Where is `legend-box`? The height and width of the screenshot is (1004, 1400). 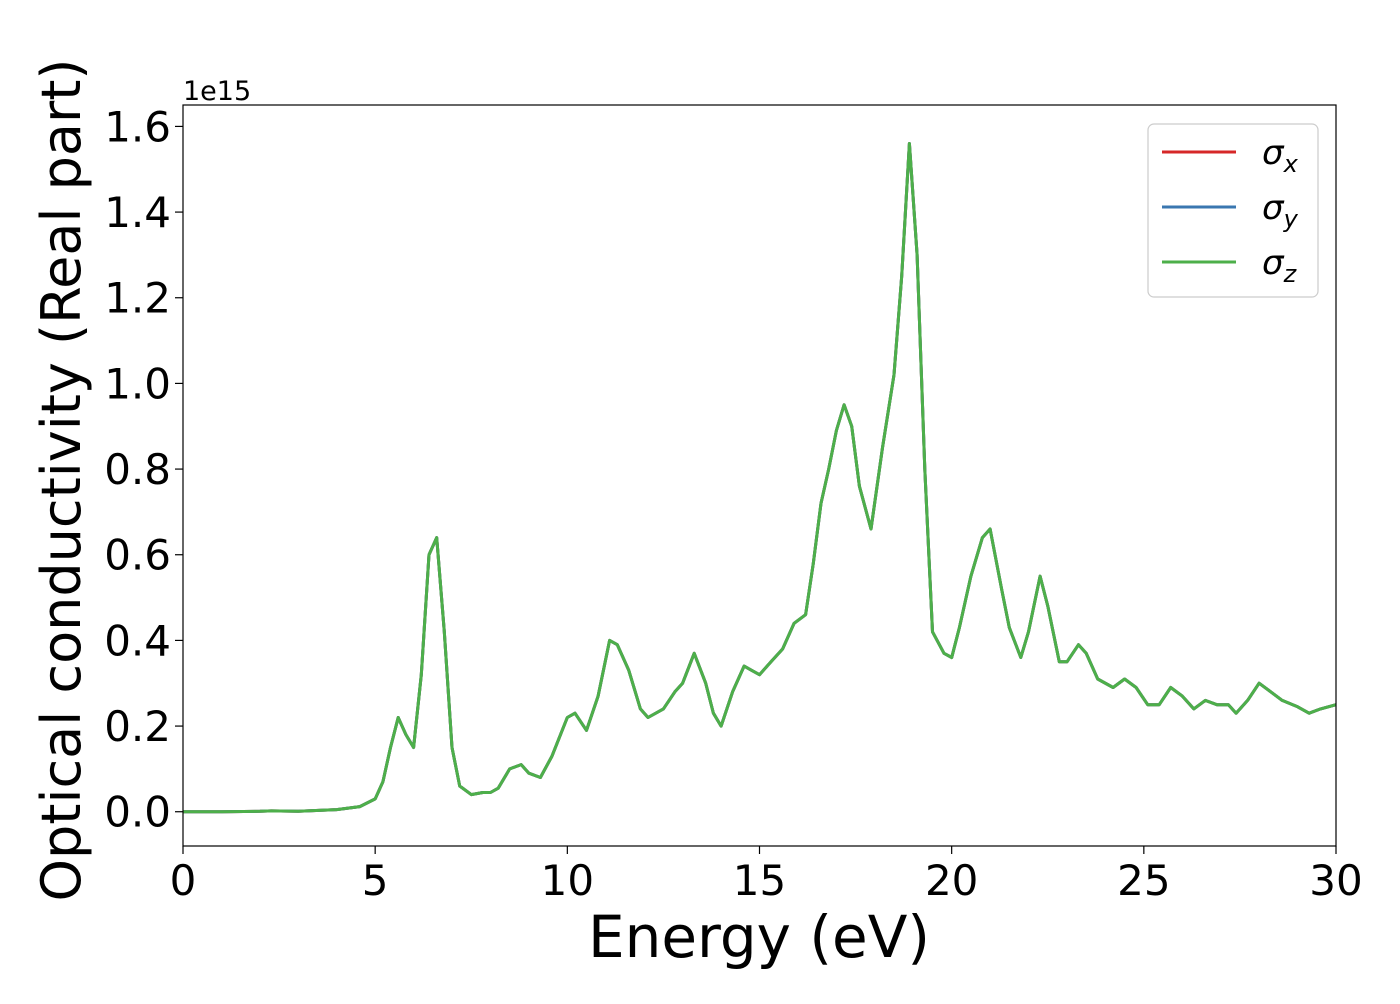 legend-box is located at coordinates (1233, 210).